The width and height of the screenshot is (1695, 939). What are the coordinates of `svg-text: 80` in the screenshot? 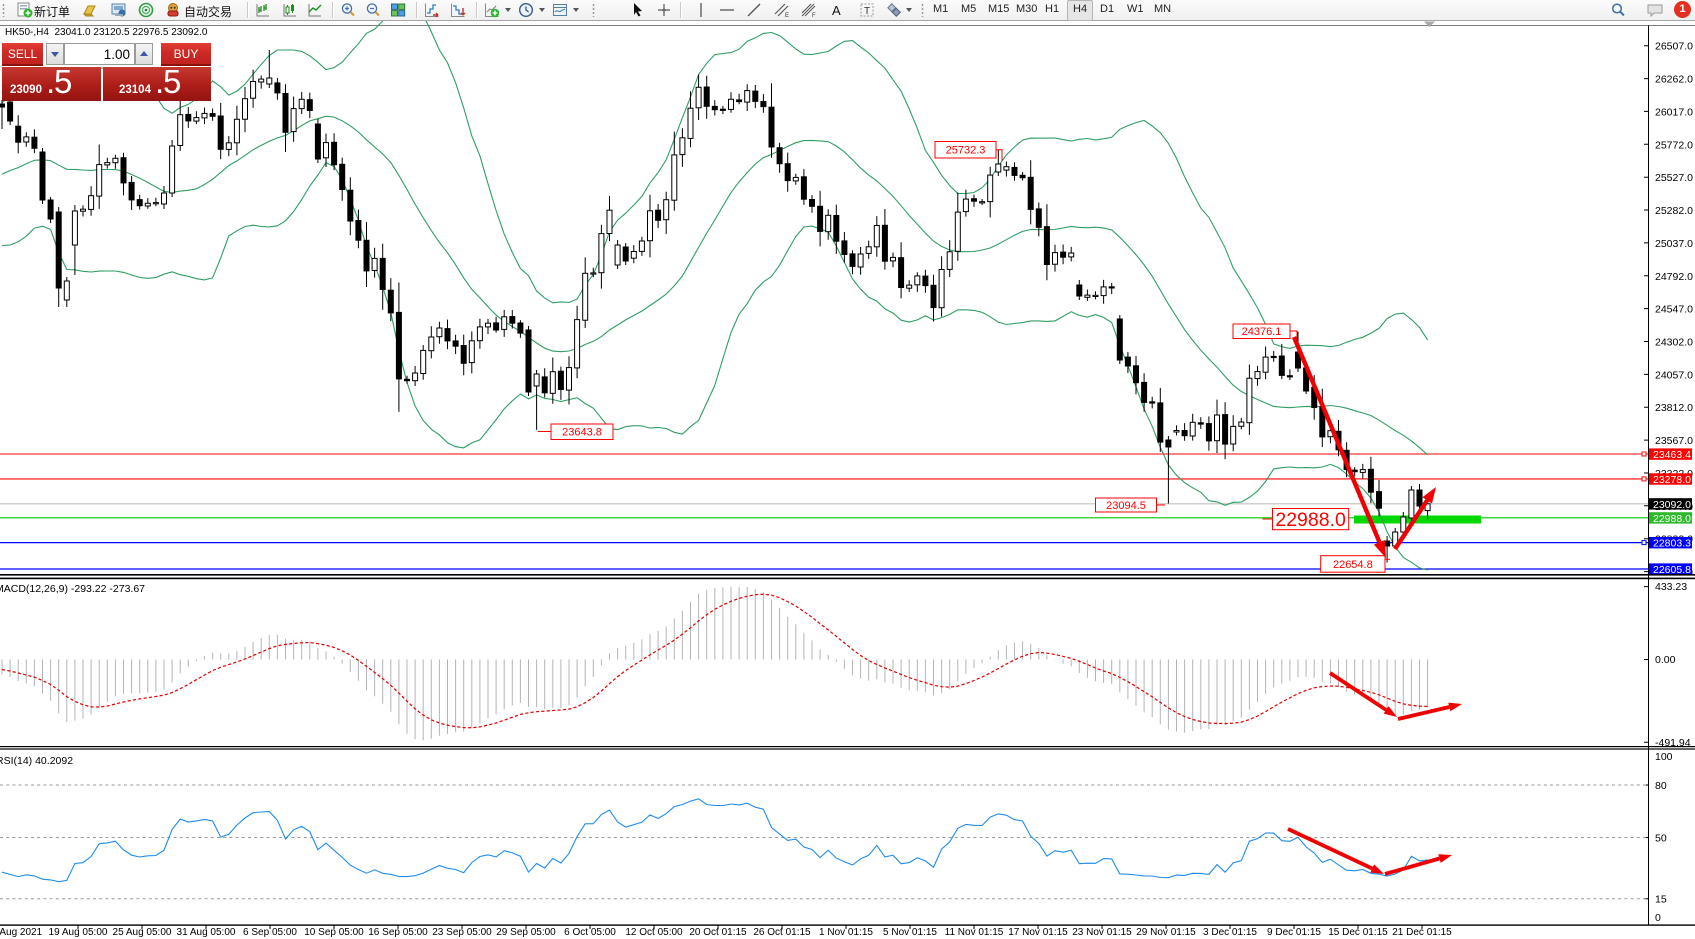 It's located at (1661, 786).